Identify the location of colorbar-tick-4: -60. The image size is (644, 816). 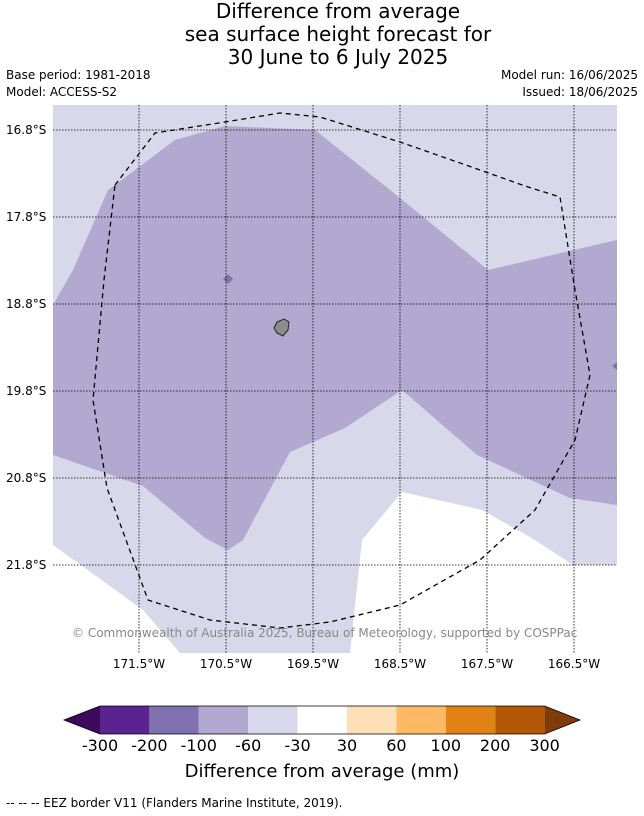
(248, 745).